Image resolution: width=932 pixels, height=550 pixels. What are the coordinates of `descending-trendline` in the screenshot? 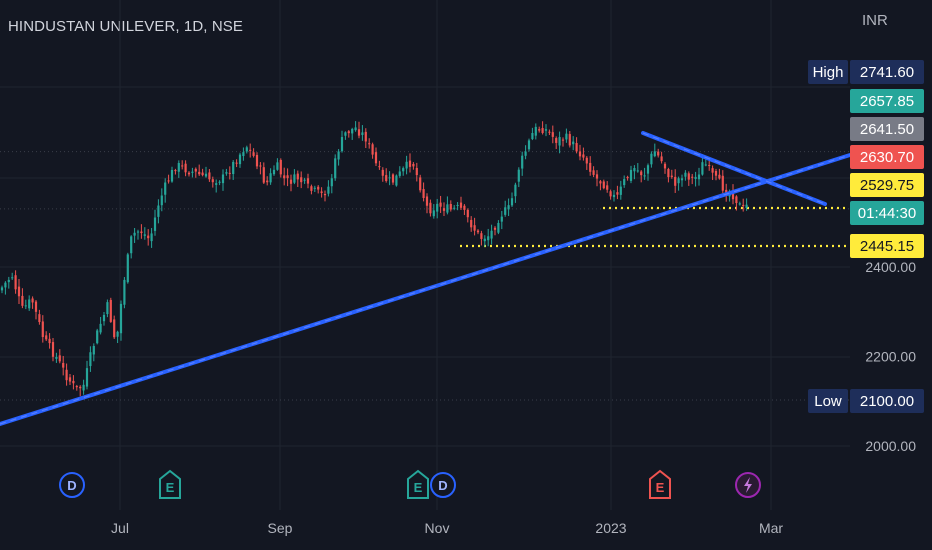 It's located at (734, 168).